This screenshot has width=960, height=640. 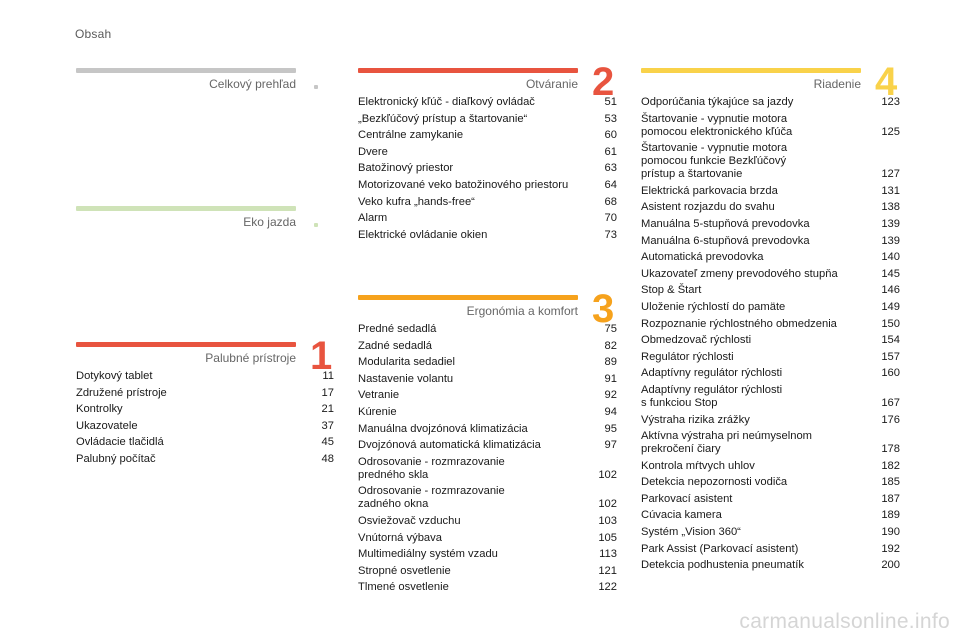 What do you see at coordinates (607, 474) in the screenshot?
I see `toc-entry-page: 102` at bounding box center [607, 474].